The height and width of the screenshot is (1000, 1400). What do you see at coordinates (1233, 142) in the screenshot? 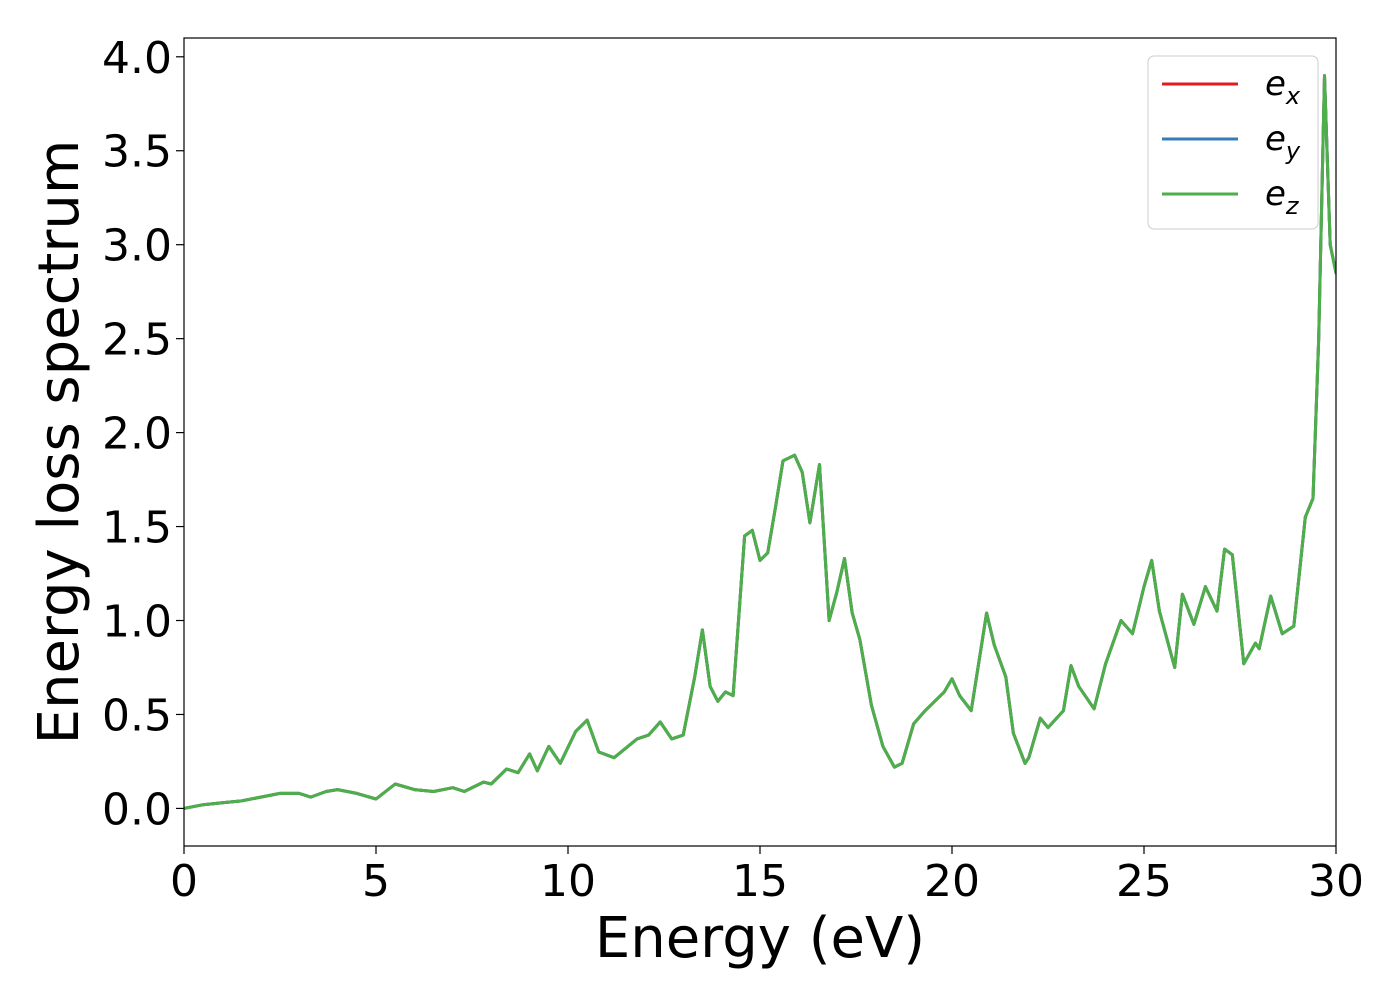
I see `legend-box` at bounding box center [1233, 142].